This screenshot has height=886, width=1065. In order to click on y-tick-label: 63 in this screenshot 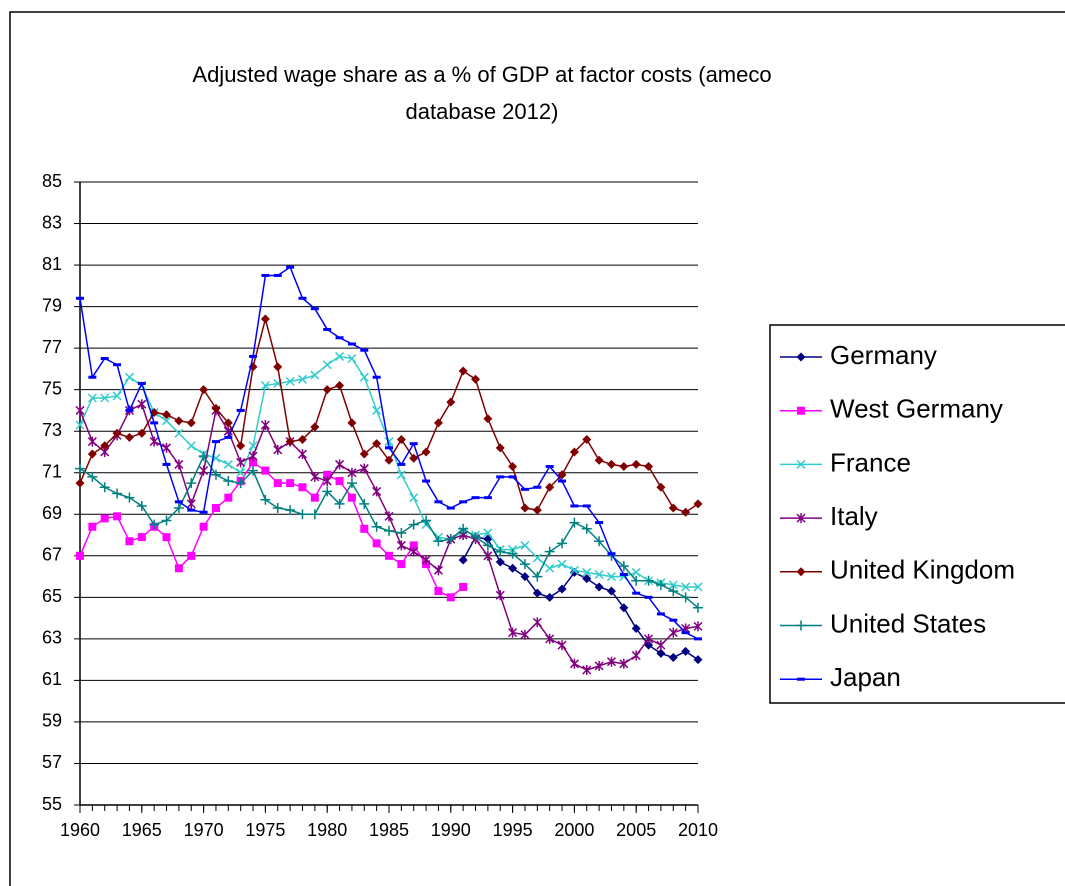, I will do `click(52, 638)`.